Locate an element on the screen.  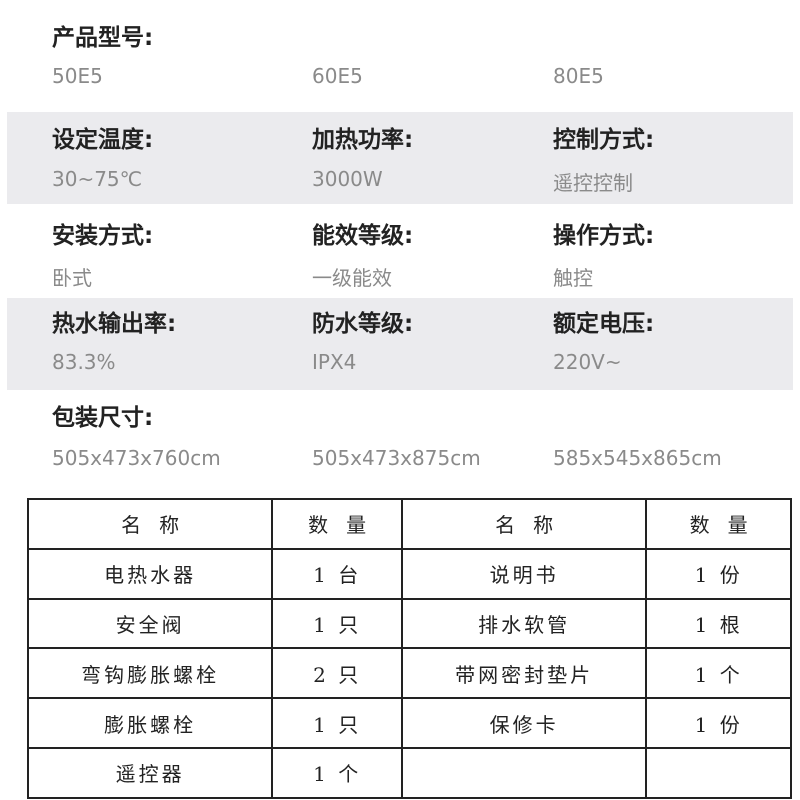
table-row: 遥控器 1 个 is located at coordinates (409, 772).